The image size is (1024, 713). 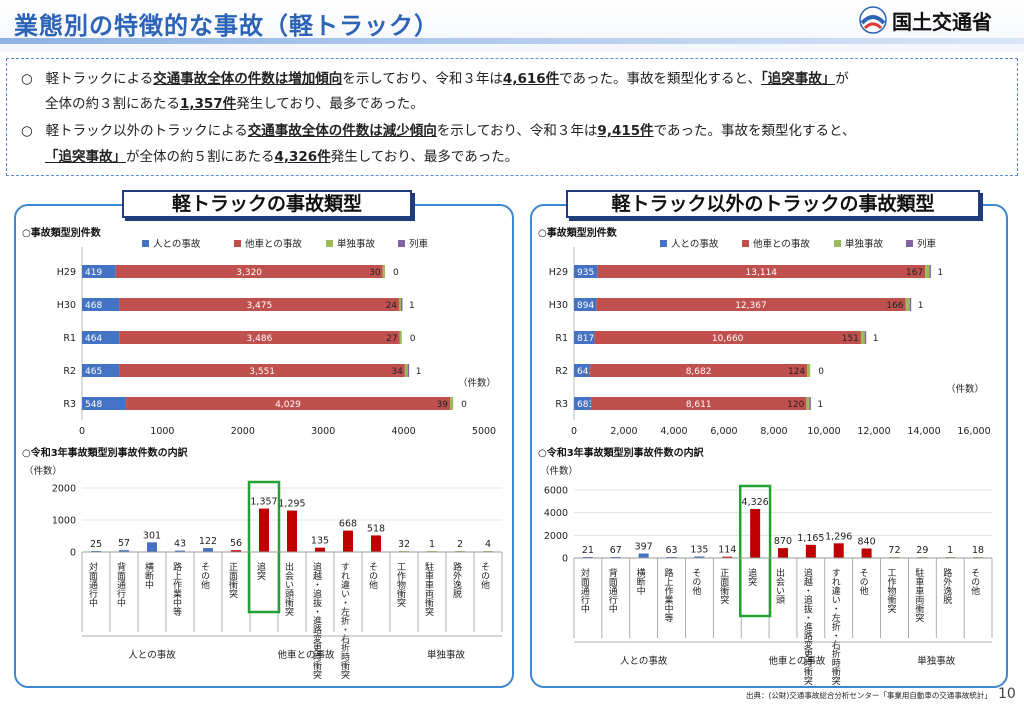 I want to click on data-label: 122, so click(x=208, y=541).